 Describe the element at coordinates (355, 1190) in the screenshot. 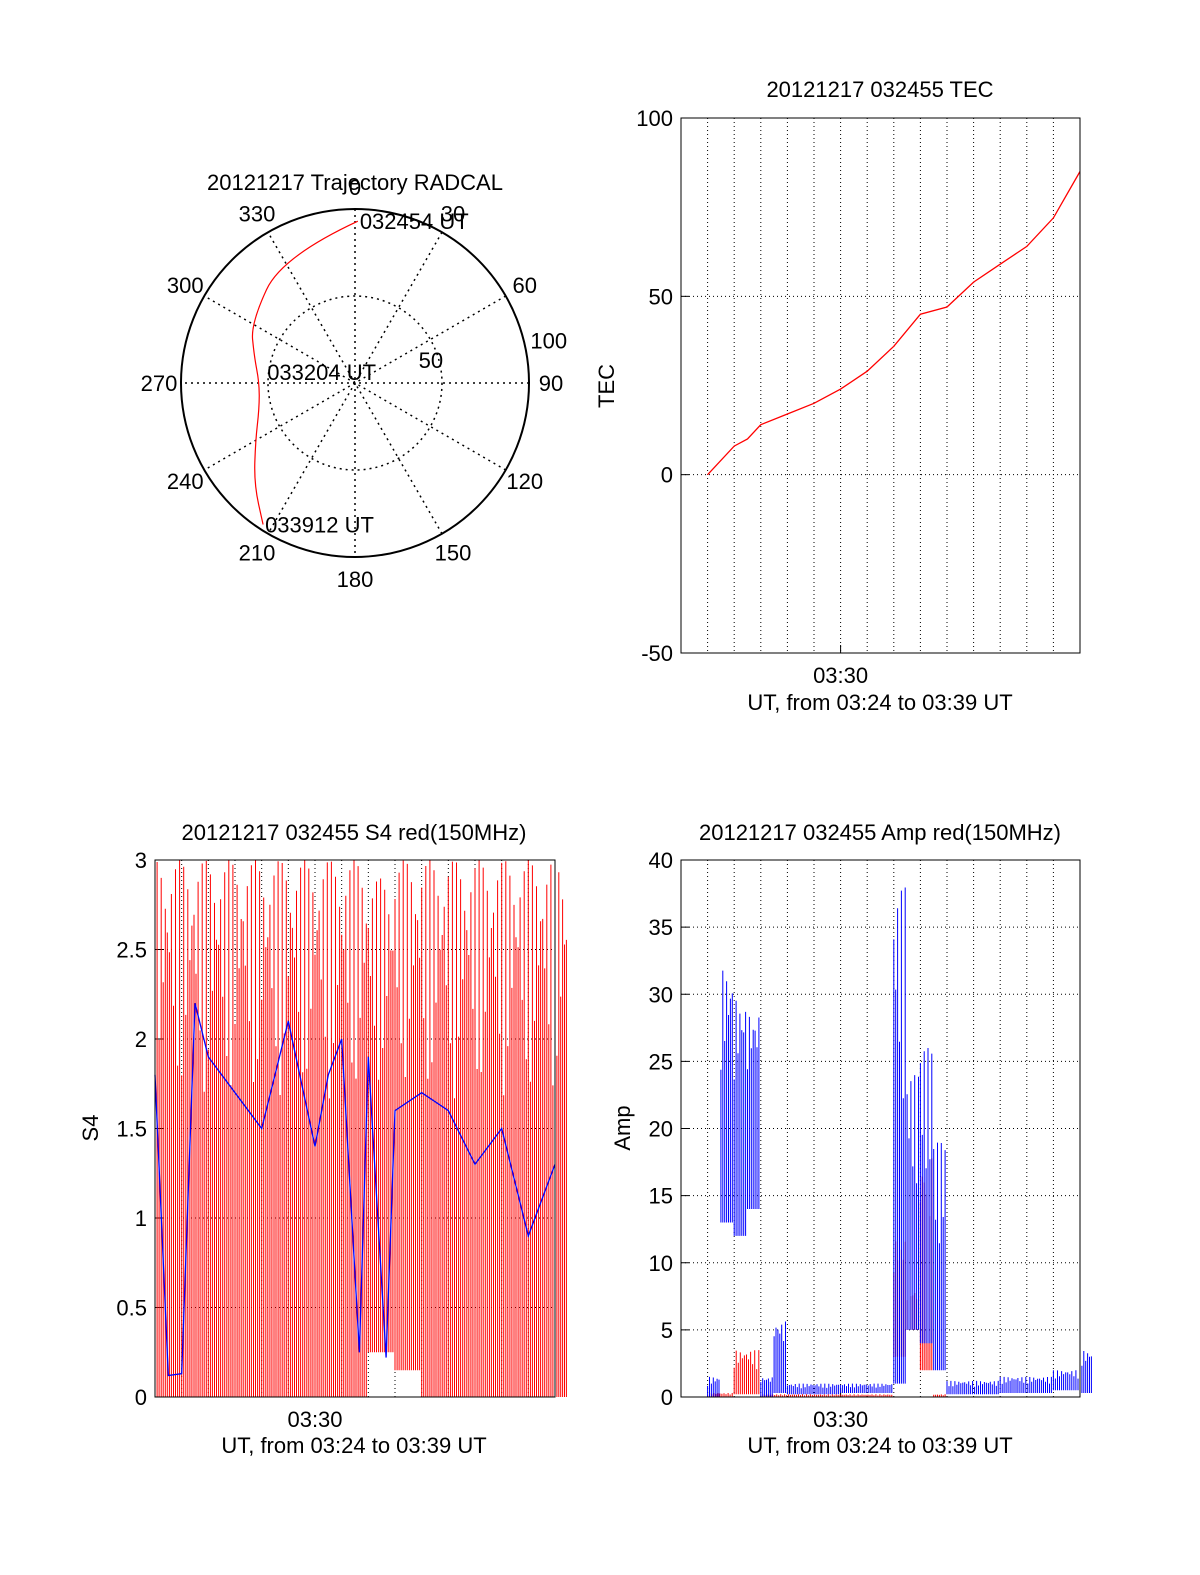

I see `series-line-blue` at that location.